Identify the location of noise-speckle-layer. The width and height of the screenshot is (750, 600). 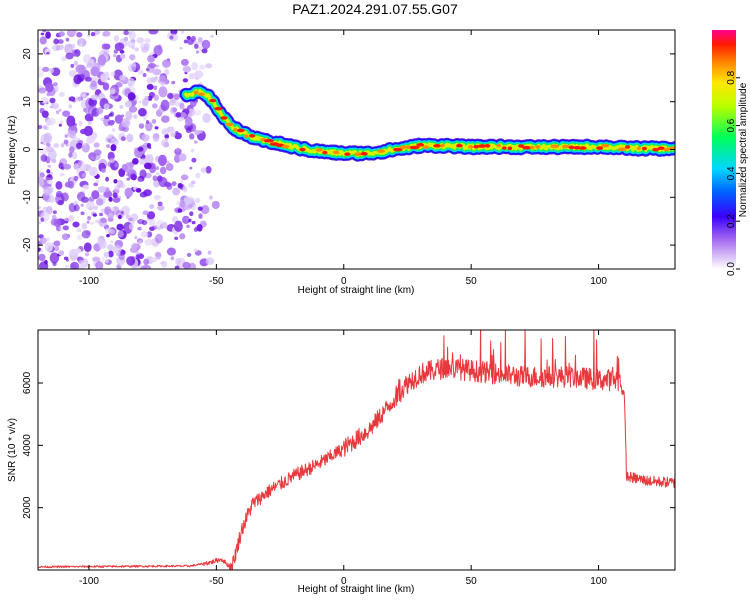
(129, 149).